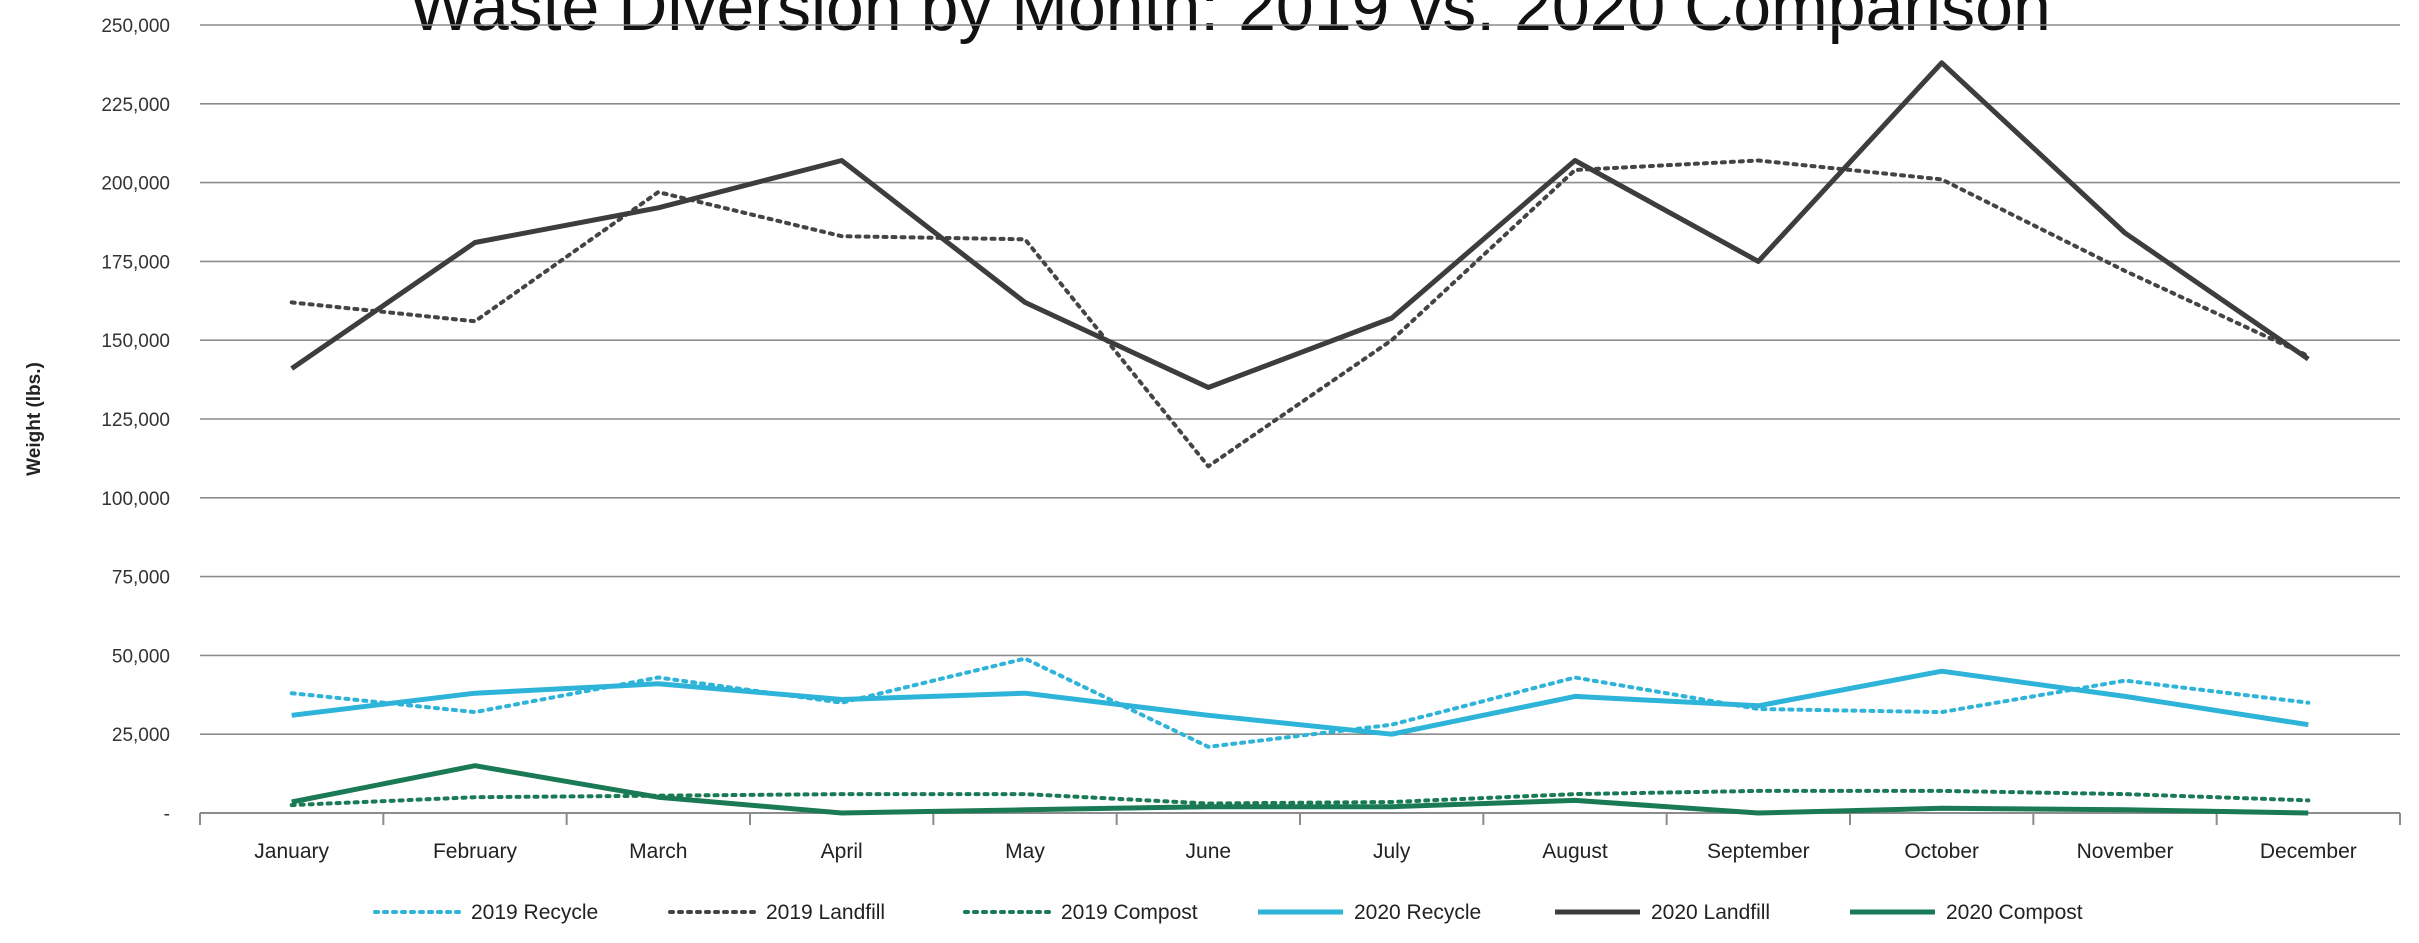 This screenshot has height=943, width=2419. Describe the element at coordinates (141, 578) in the screenshot. I see `y-tick-label: 75,000` at that location.